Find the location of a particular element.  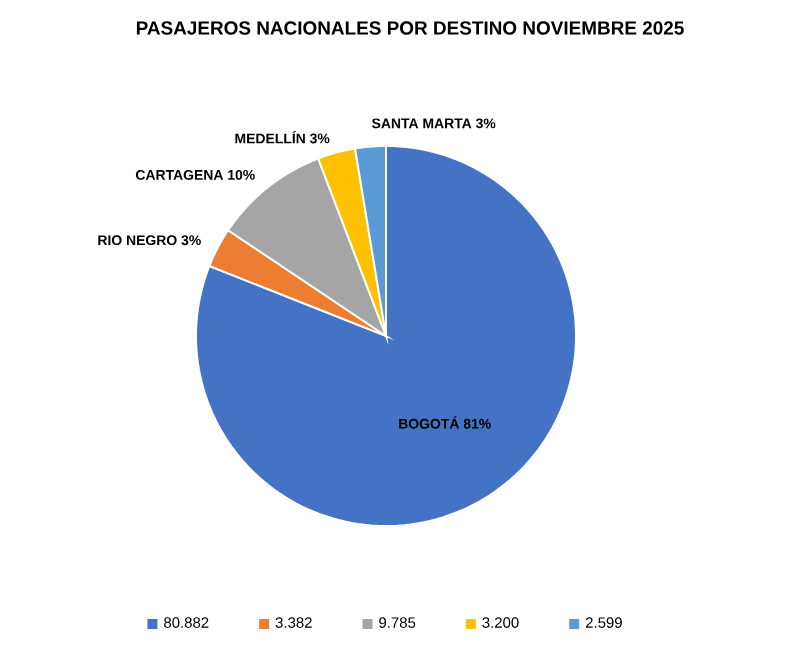

chart-title: PASAJEROS NACIONALES POR DESTINO NOVIEMBRE 2025 is located at coordinates (410, 28).